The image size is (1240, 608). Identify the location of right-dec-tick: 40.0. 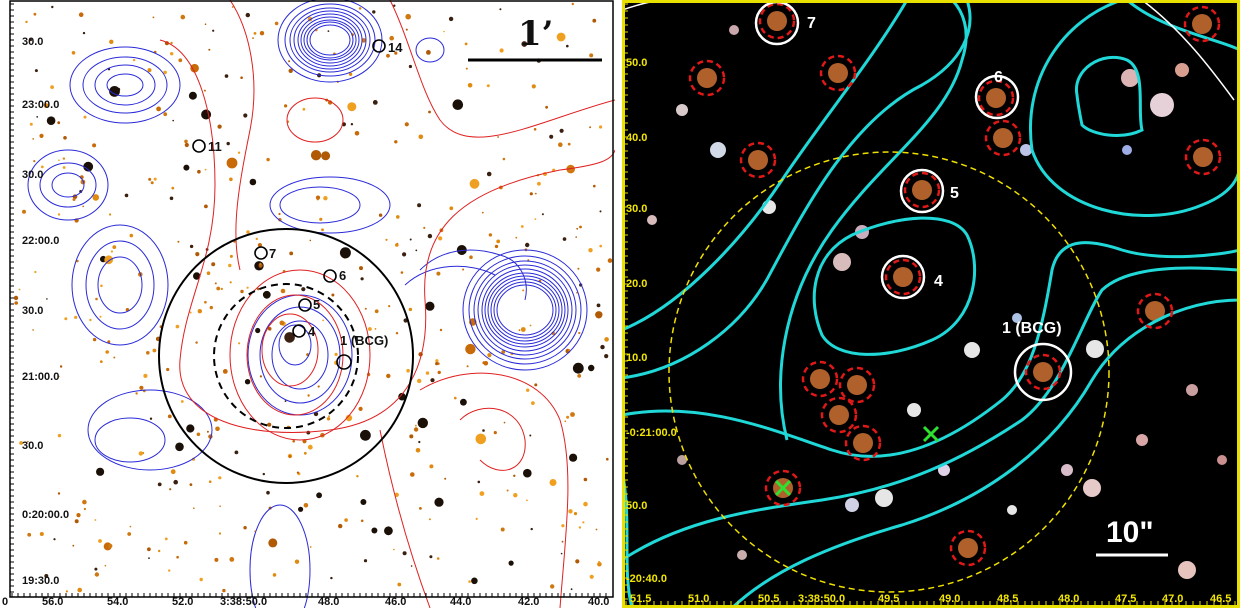
(636, 138).